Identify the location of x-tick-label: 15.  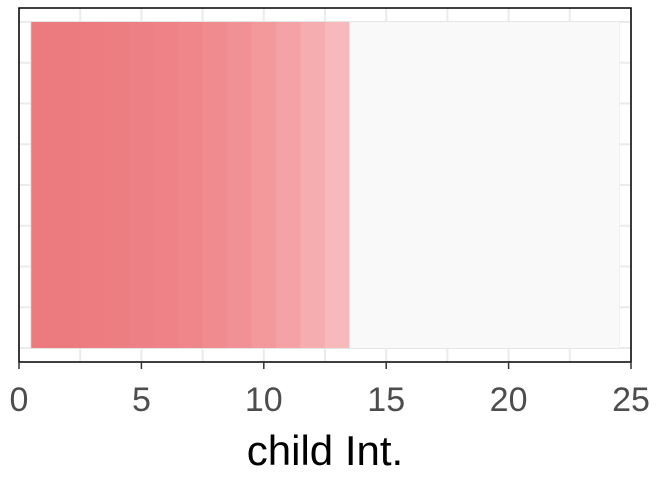
(386, 400).